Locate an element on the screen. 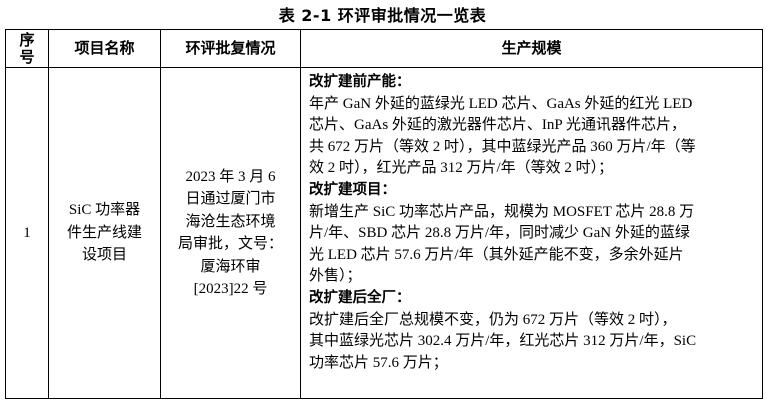 Image resolution: width=765 pixels, height=404 pixels. name-line: 设项目 is located at coordinates (104, 255).